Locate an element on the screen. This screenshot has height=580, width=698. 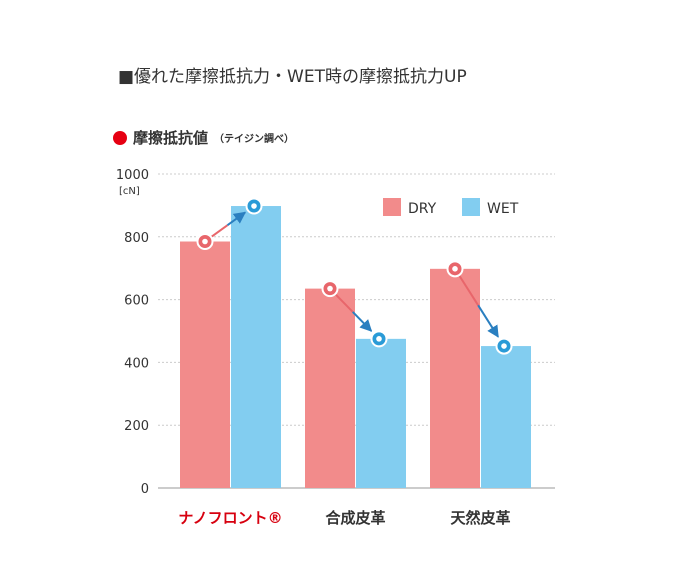
value-markers is located at coordinates (354, 276).